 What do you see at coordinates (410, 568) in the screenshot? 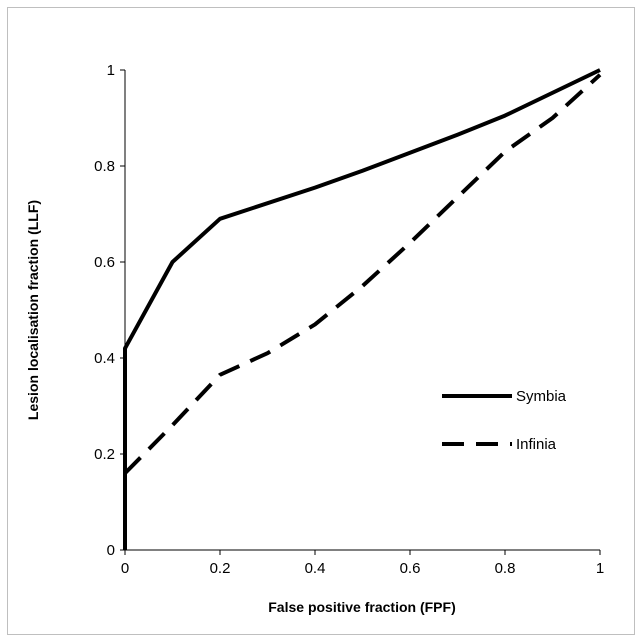
I see `x-tick-label: 0.6` at bounding box center [410, 568].